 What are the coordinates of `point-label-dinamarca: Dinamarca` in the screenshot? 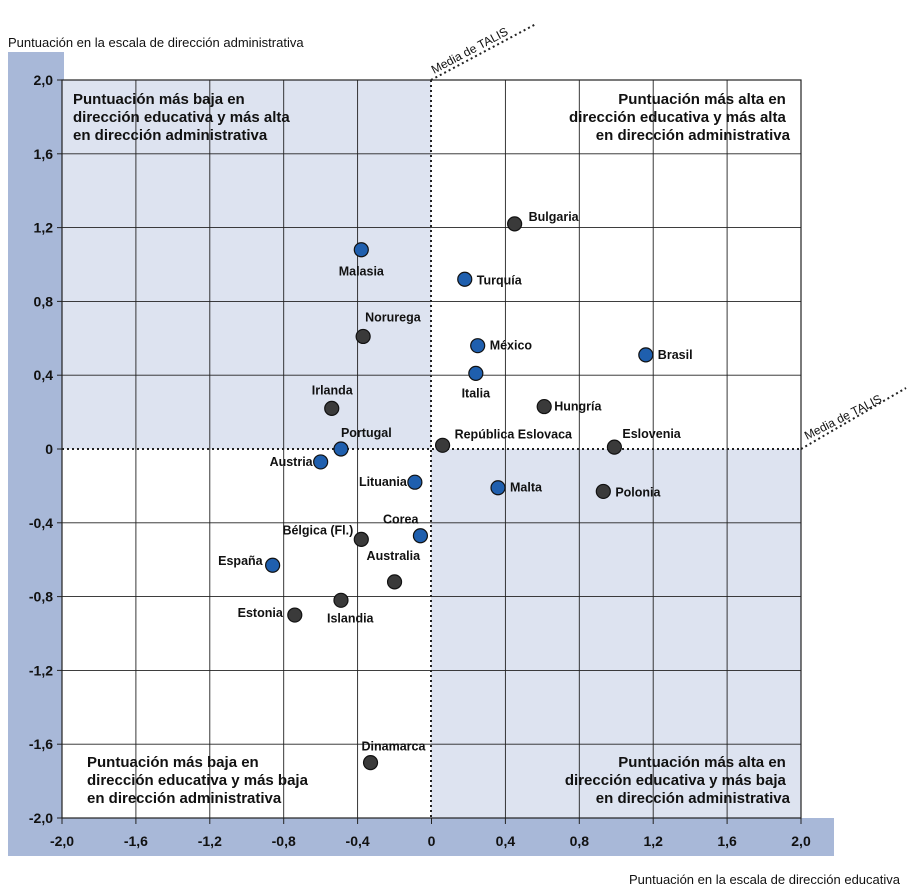 It's located at (394, 747).